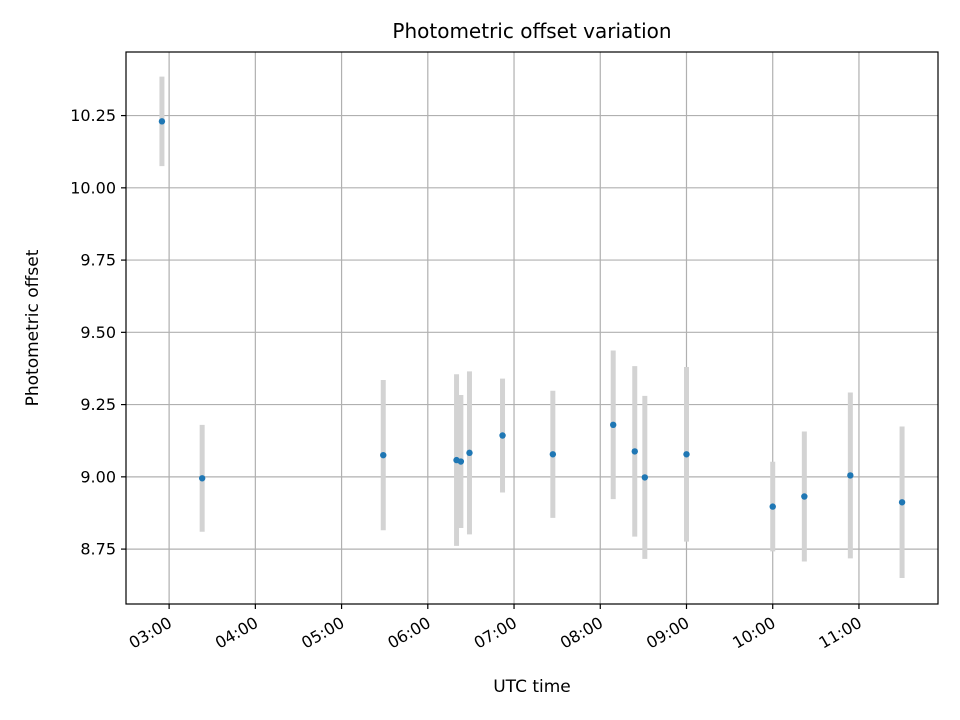  I want to click on y-tick-label: 9.50, so click(98, 332).